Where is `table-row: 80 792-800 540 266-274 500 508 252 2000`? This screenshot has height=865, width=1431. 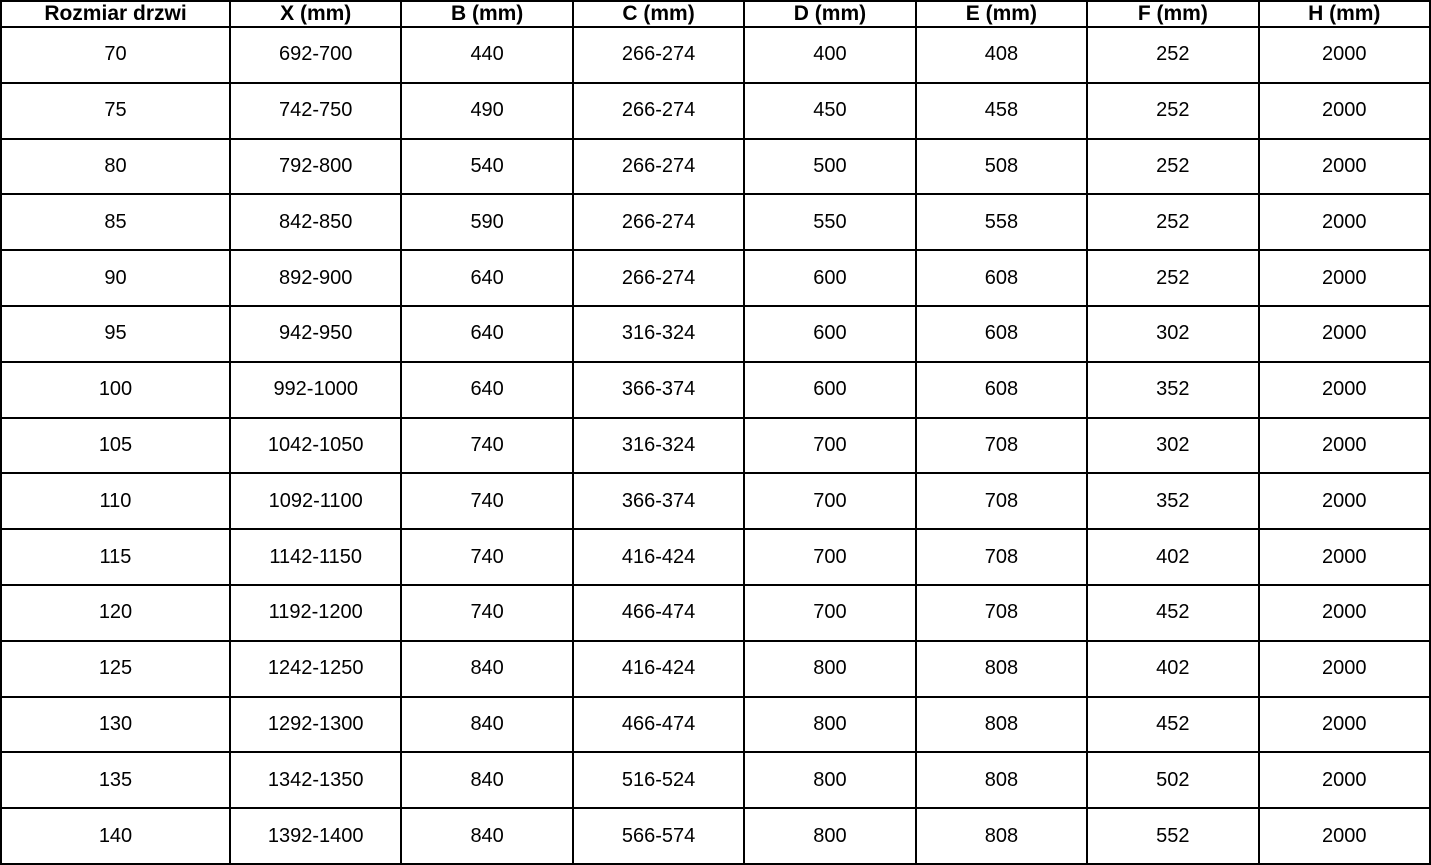
table-row: 80 792-800 540 266-274 500 508 252 2000 is located at coordinates (715, 166).